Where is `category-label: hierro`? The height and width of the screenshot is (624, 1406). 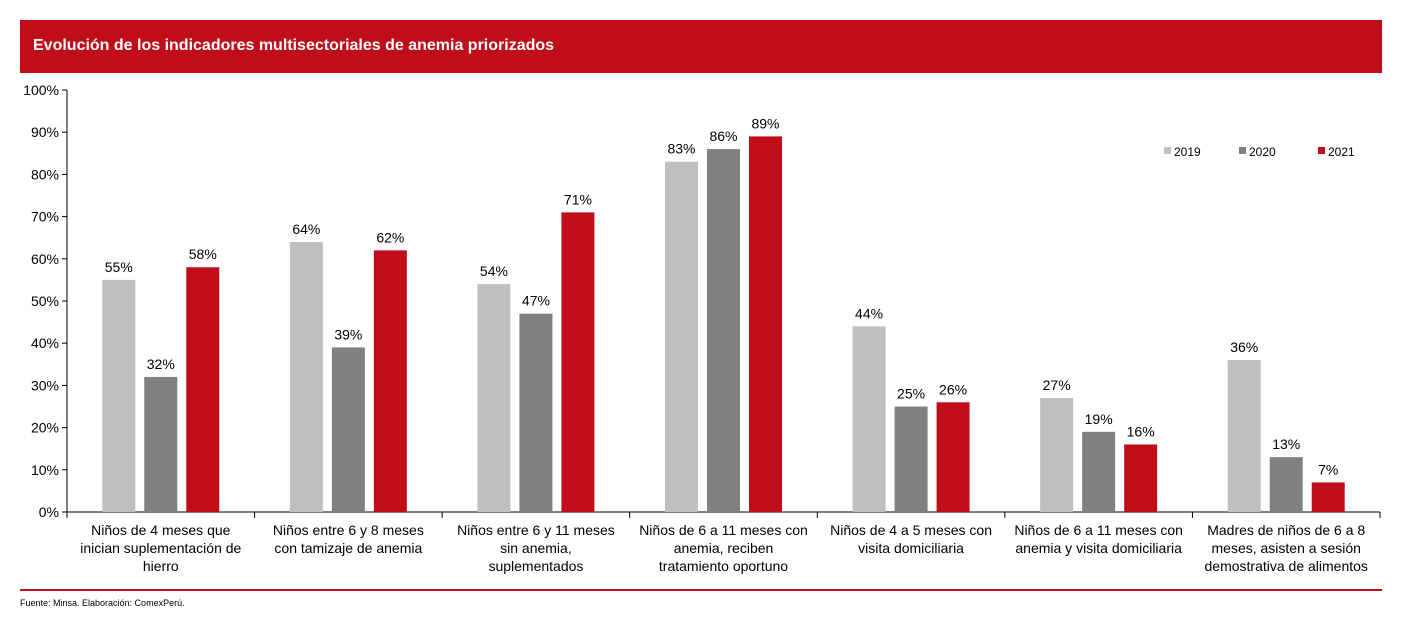
category-label: hierro is located at coordinates (161, 566).